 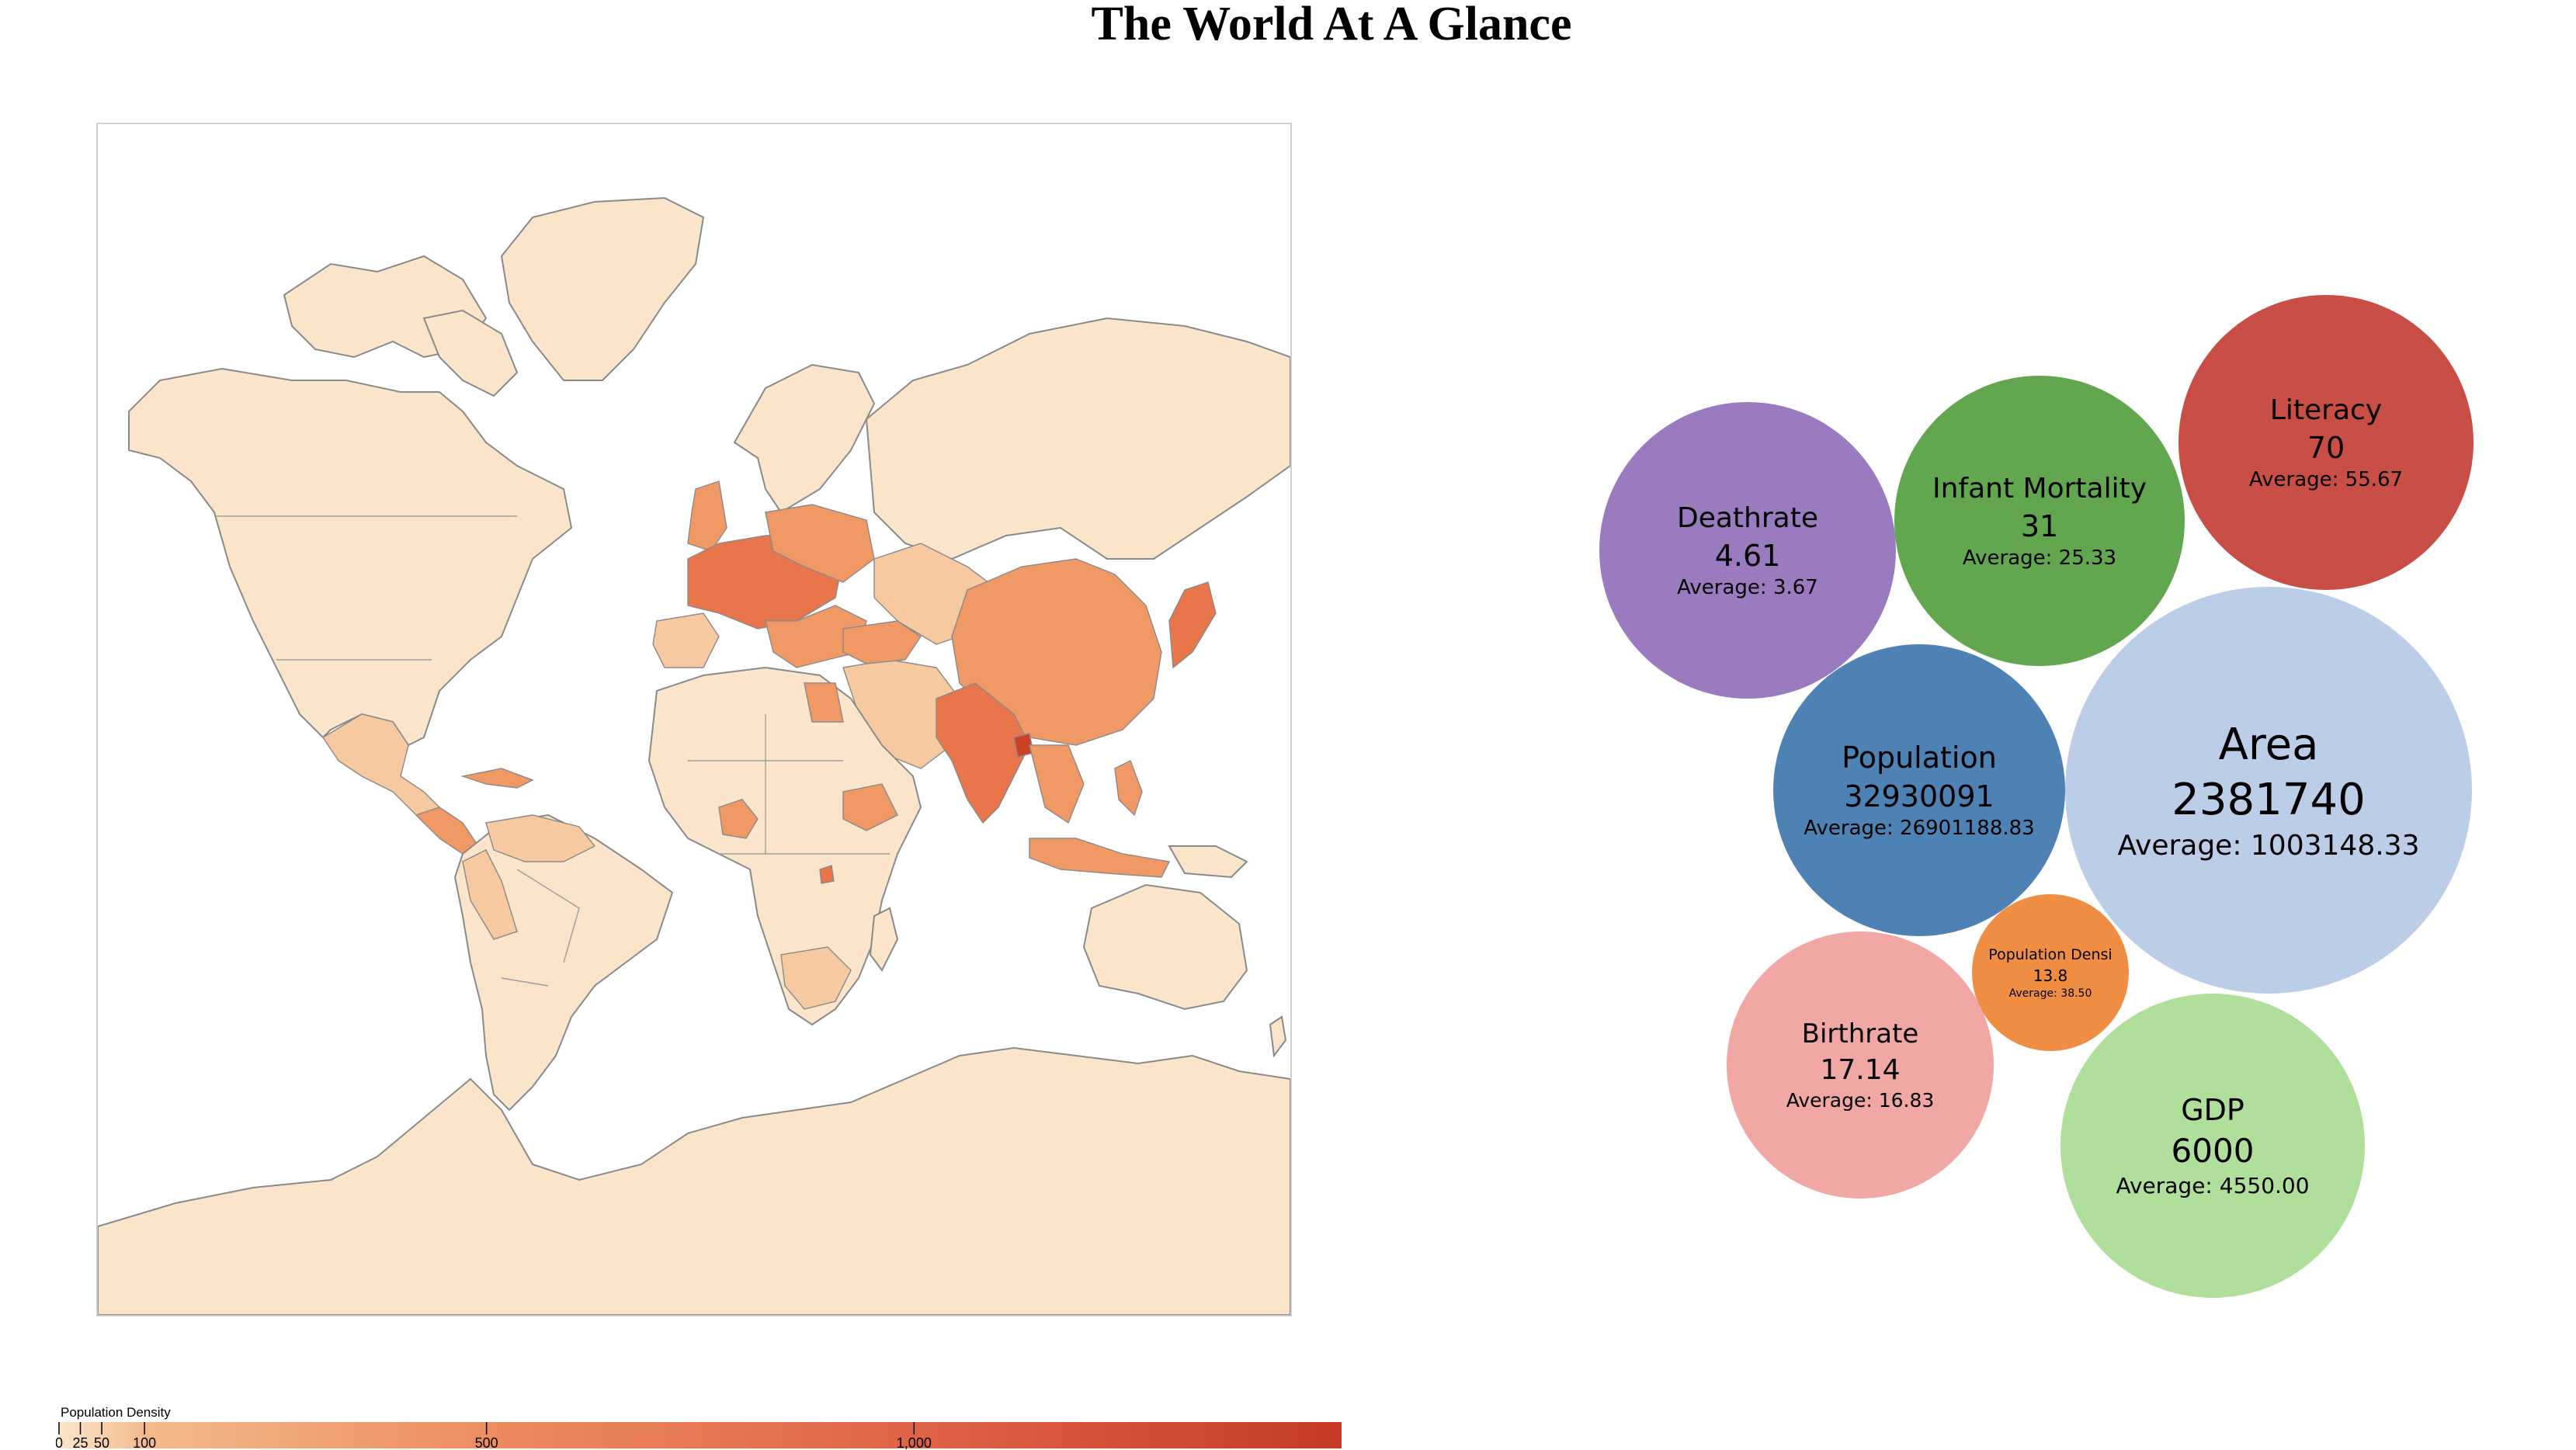 I want to click on legend-tick-label: 100, so click(x=144, y=1442).